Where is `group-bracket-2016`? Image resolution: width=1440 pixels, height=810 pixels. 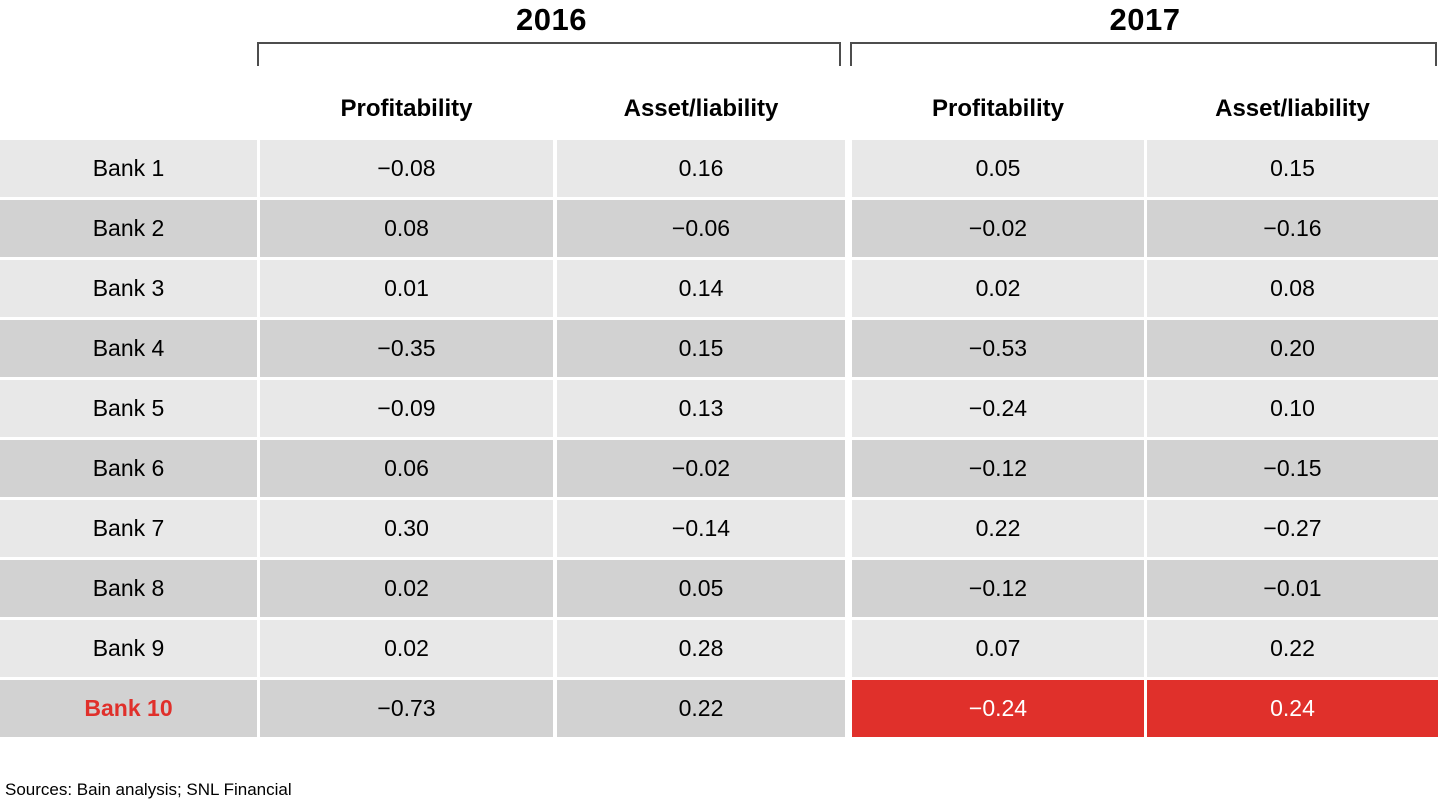
group-bracket-2016 is located at coordinates (549, 54).